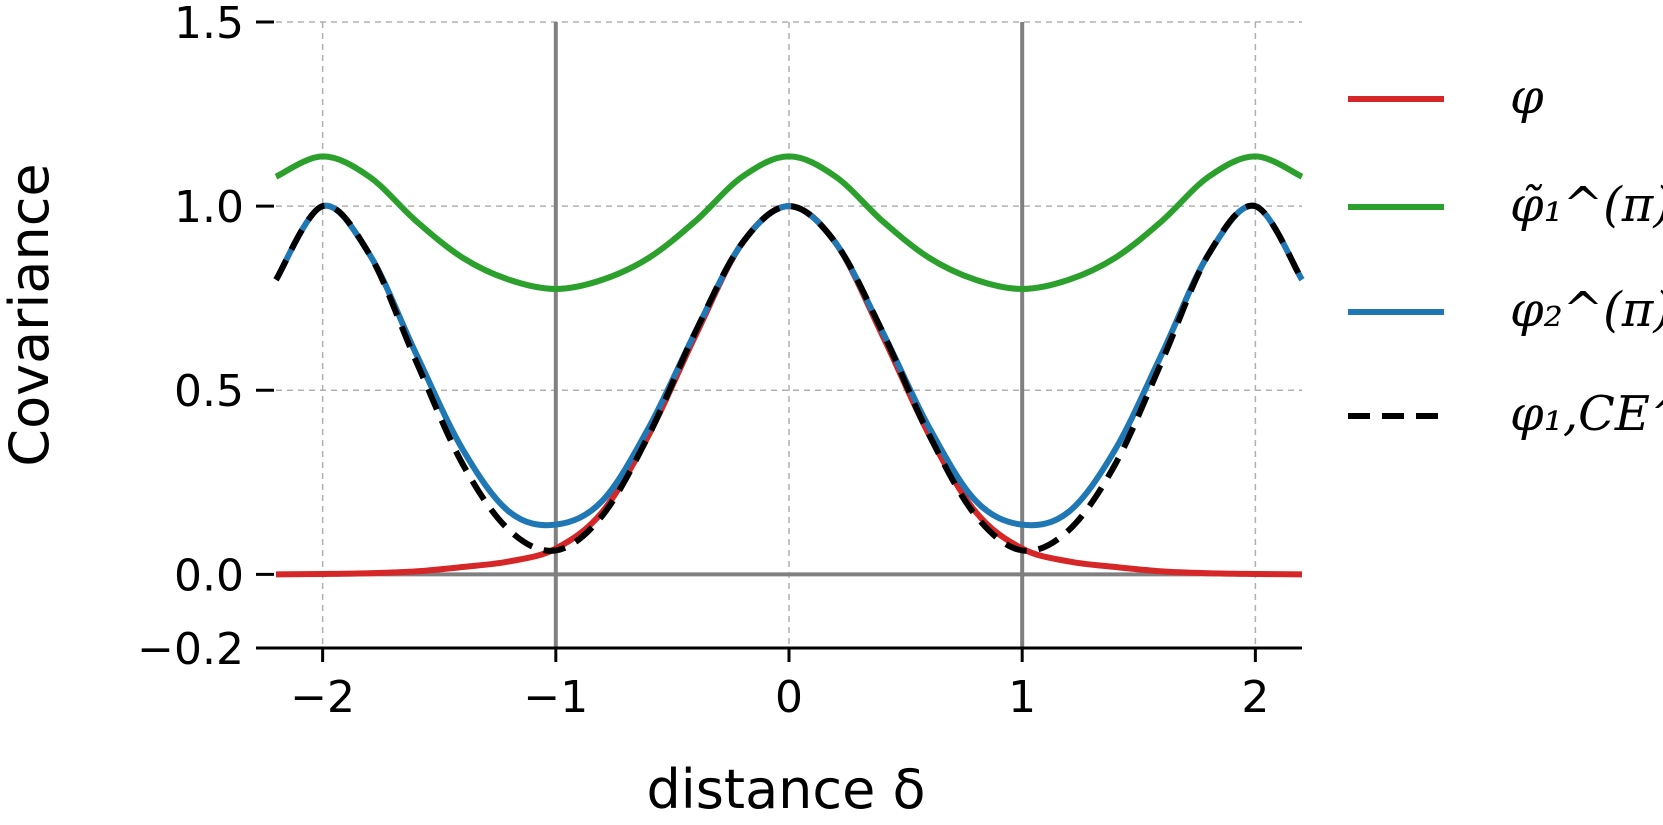 Image resolution: width=1663 pixels, height=825 pixels. What do you see at coordinates (785, 789) in the screenshot?
I see `x-axis-label: distance δ` at bounding box center [785, 789].